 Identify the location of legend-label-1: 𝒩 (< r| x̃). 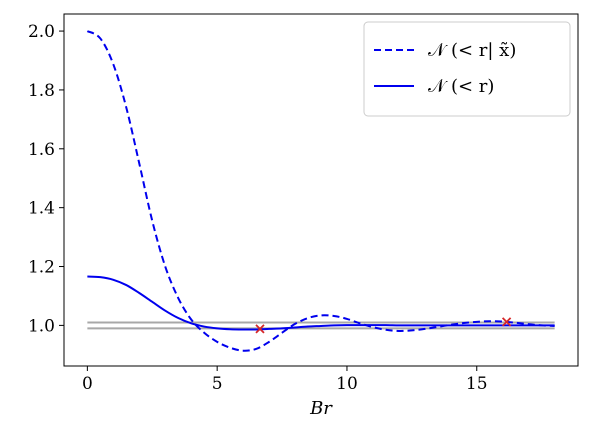
(472, 50).